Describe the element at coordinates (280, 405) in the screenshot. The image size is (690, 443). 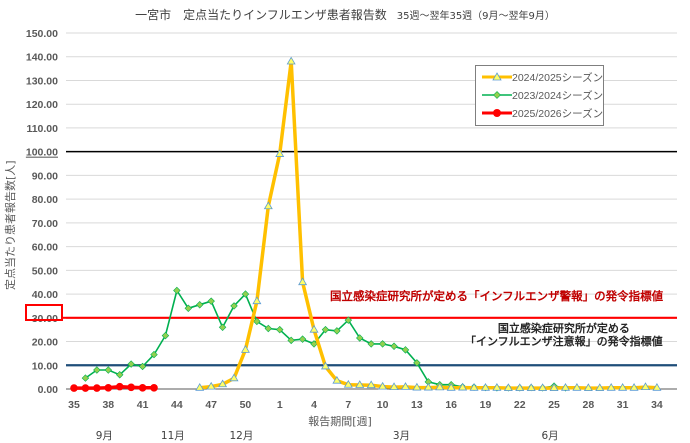
I see `x-tick-label: 1` at that location.